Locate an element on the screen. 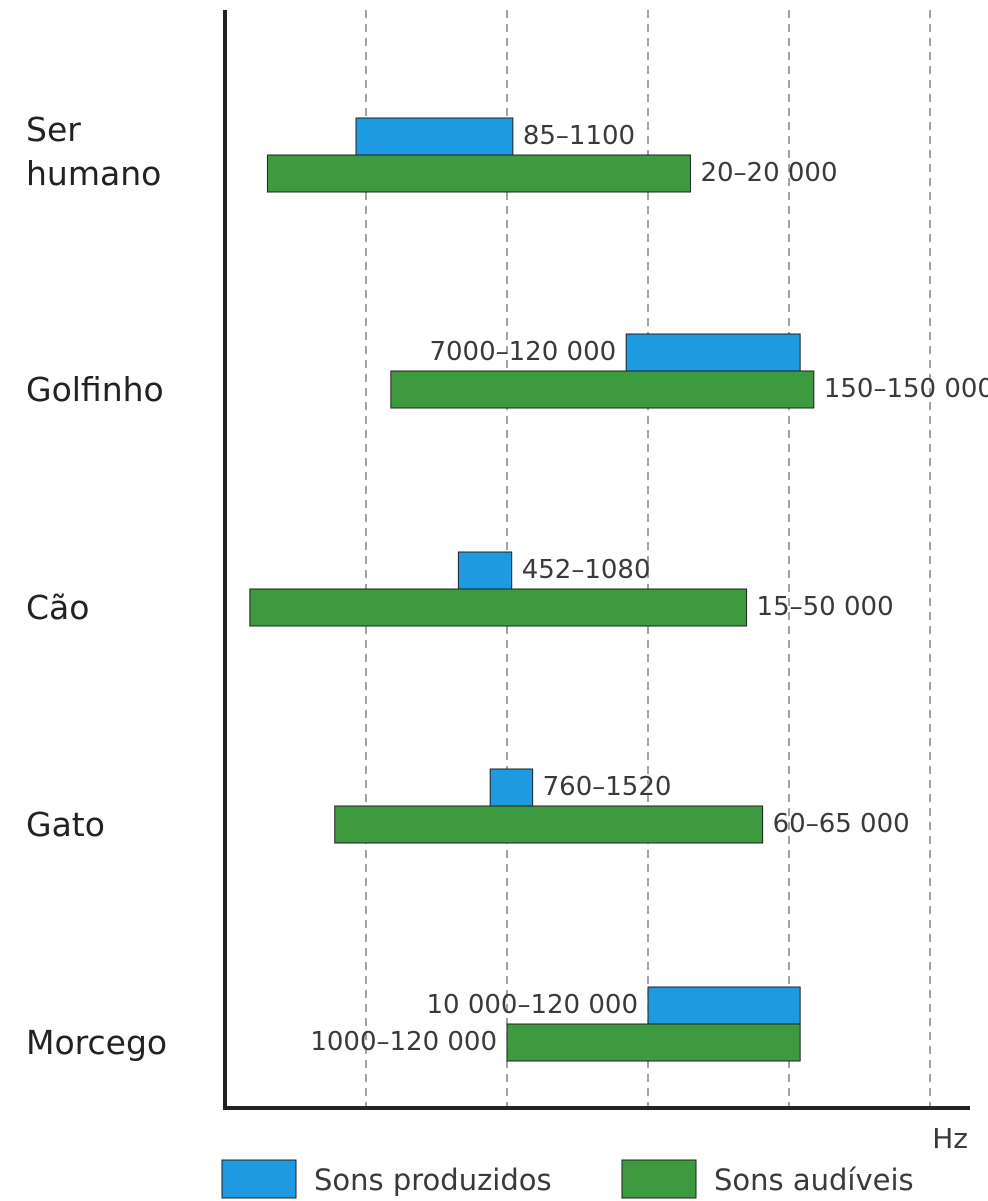 The height and width of the screenshot is (1201, 988). value-label: 7000–120 000 is located at coordinates (522, 352).